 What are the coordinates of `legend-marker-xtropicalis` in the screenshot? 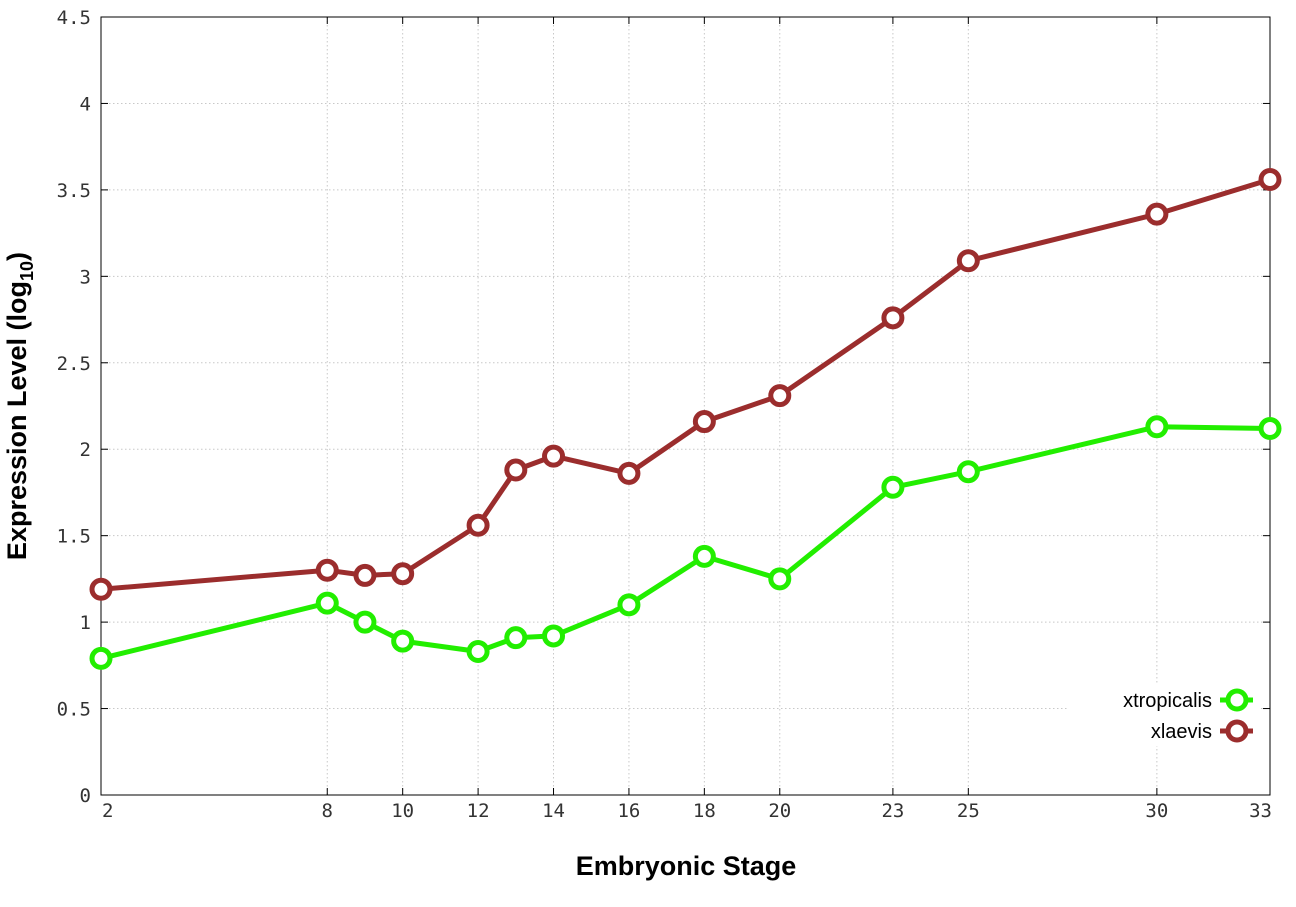 It's located at (1237, 700).